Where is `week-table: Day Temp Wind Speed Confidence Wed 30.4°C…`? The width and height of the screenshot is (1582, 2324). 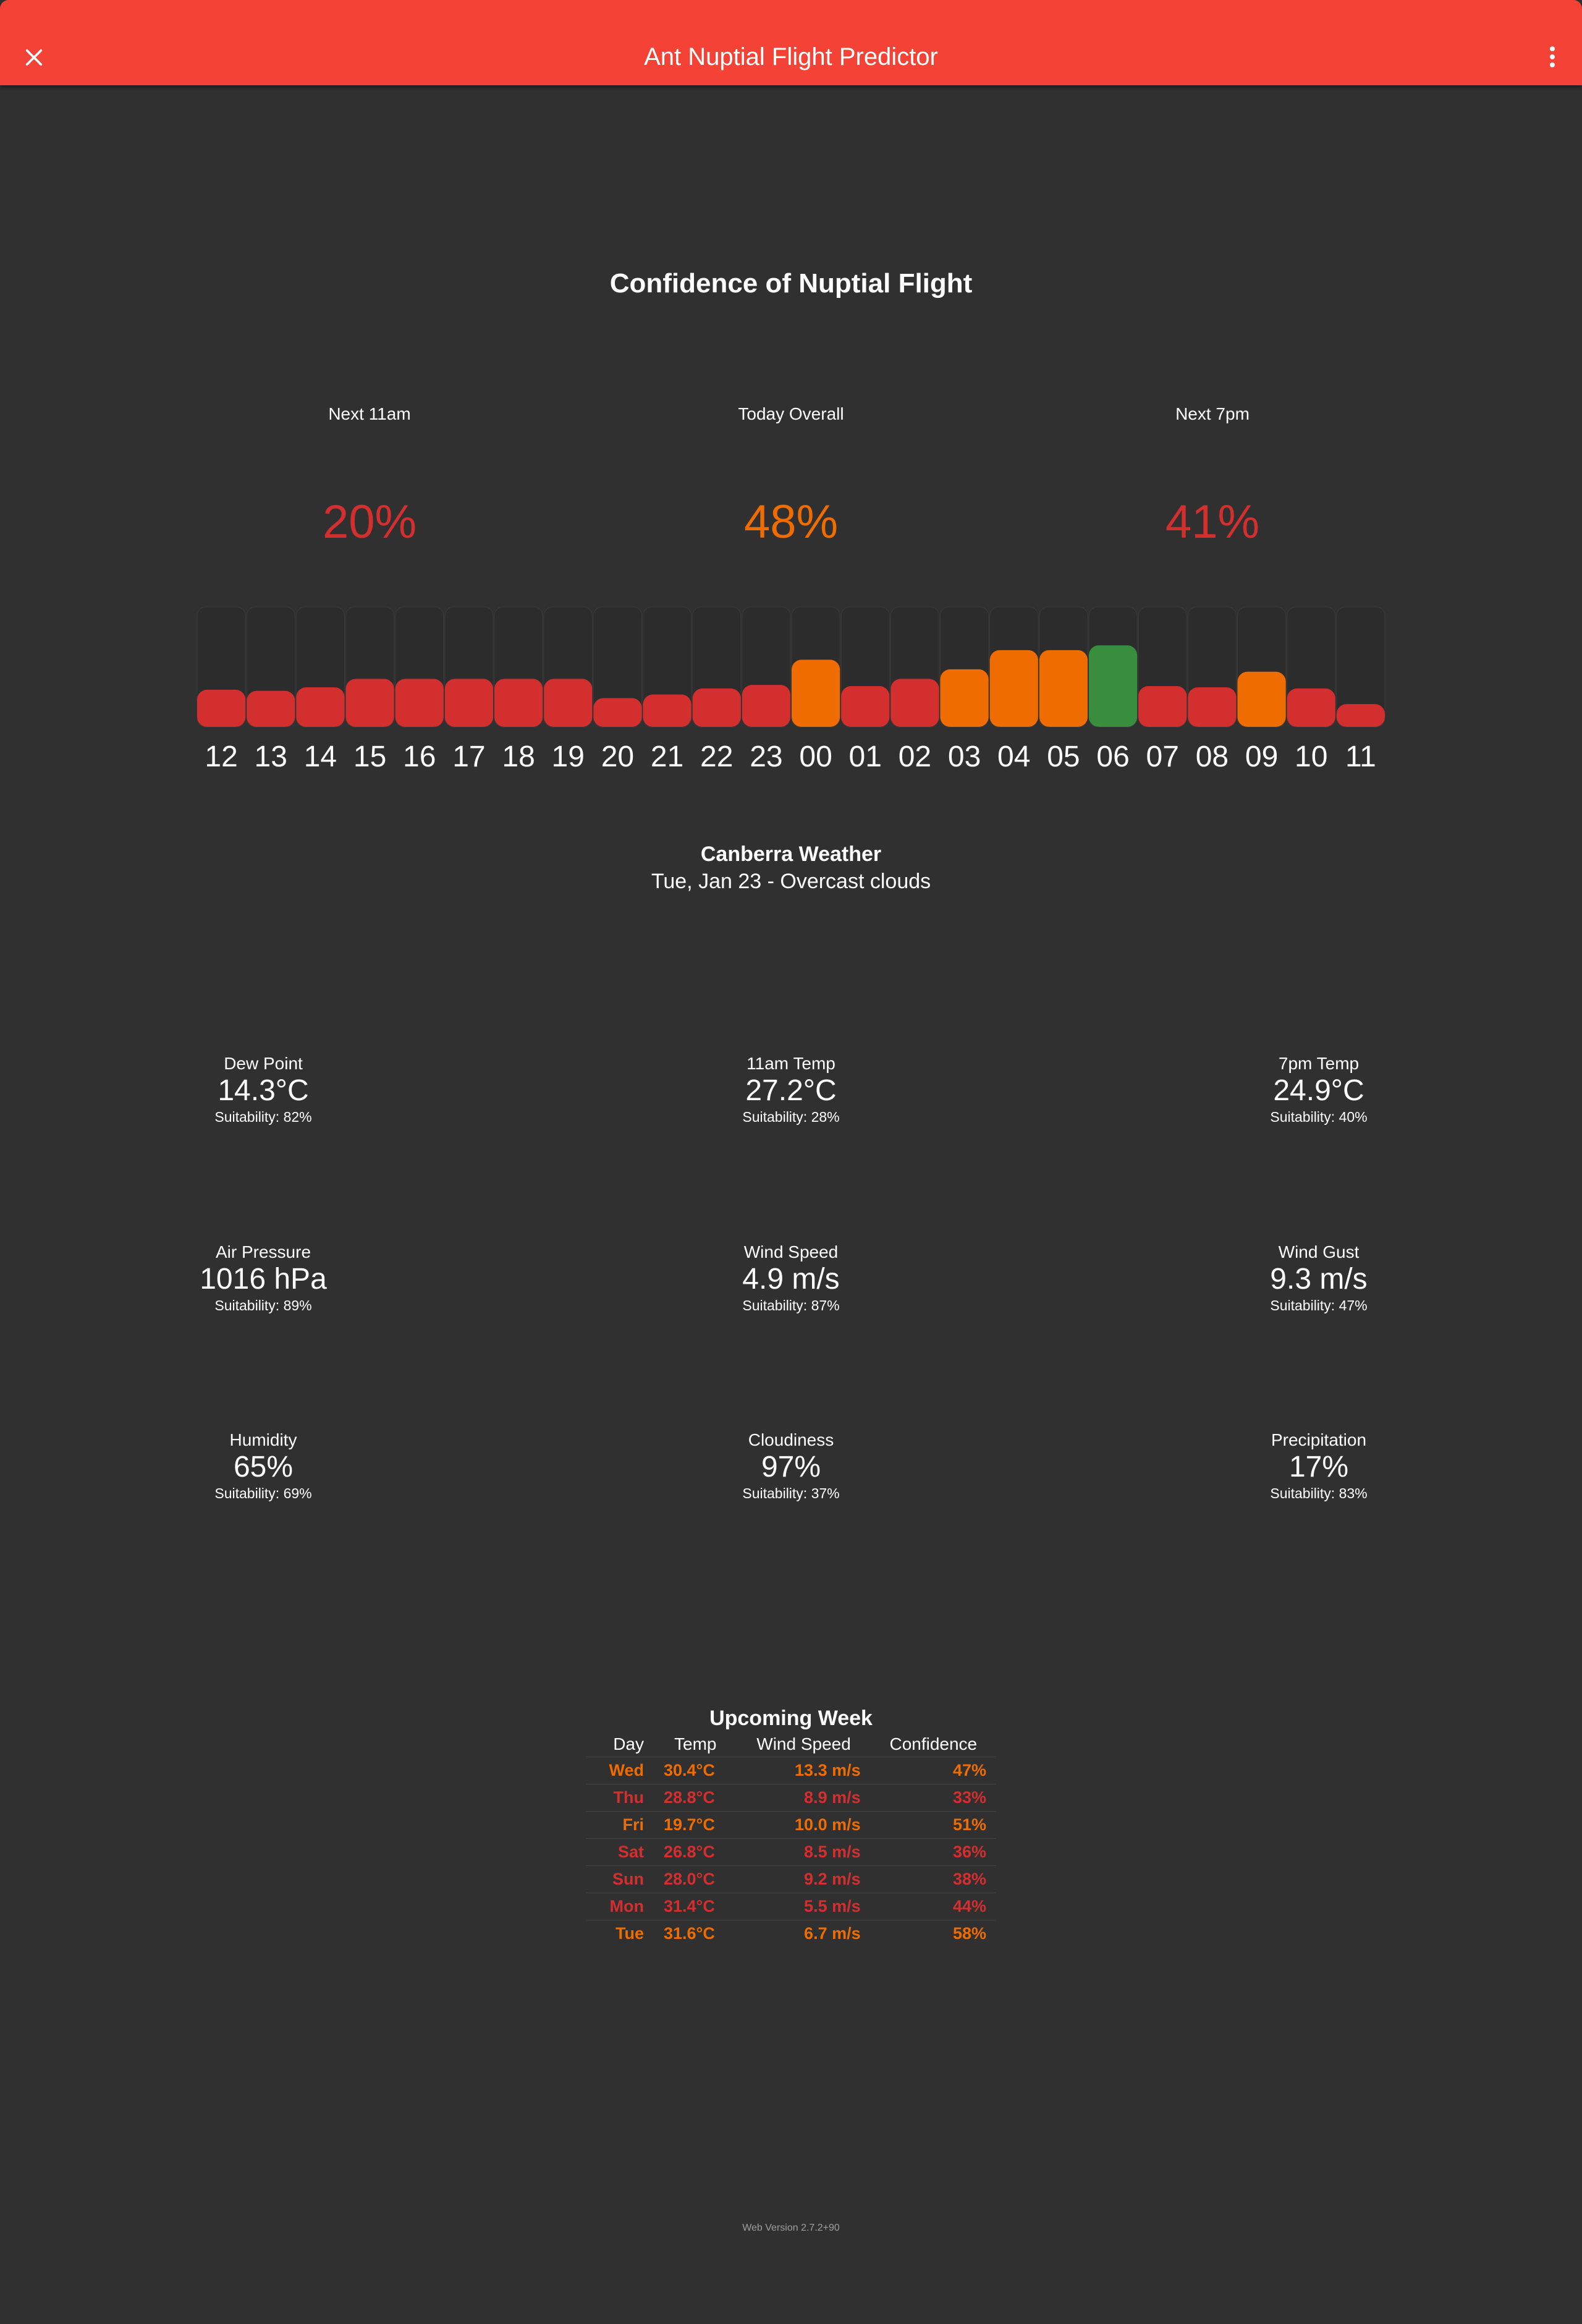 week-table: Day Temp Wind Speed Confidence Wed 30.4°C… is located at coordinates (791, 1839).